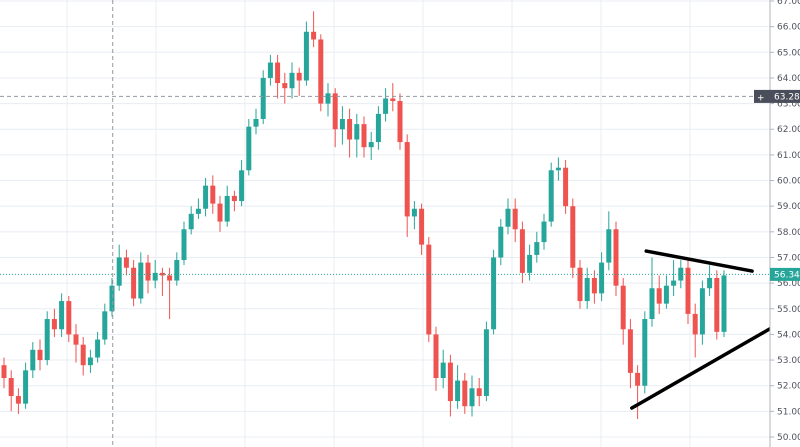 The height and width of the screenshot is (447, 800). Describe the element at coordinates (777, 96) in the screenshot. I see `crosshair-price-label: + 63.28` at that location.